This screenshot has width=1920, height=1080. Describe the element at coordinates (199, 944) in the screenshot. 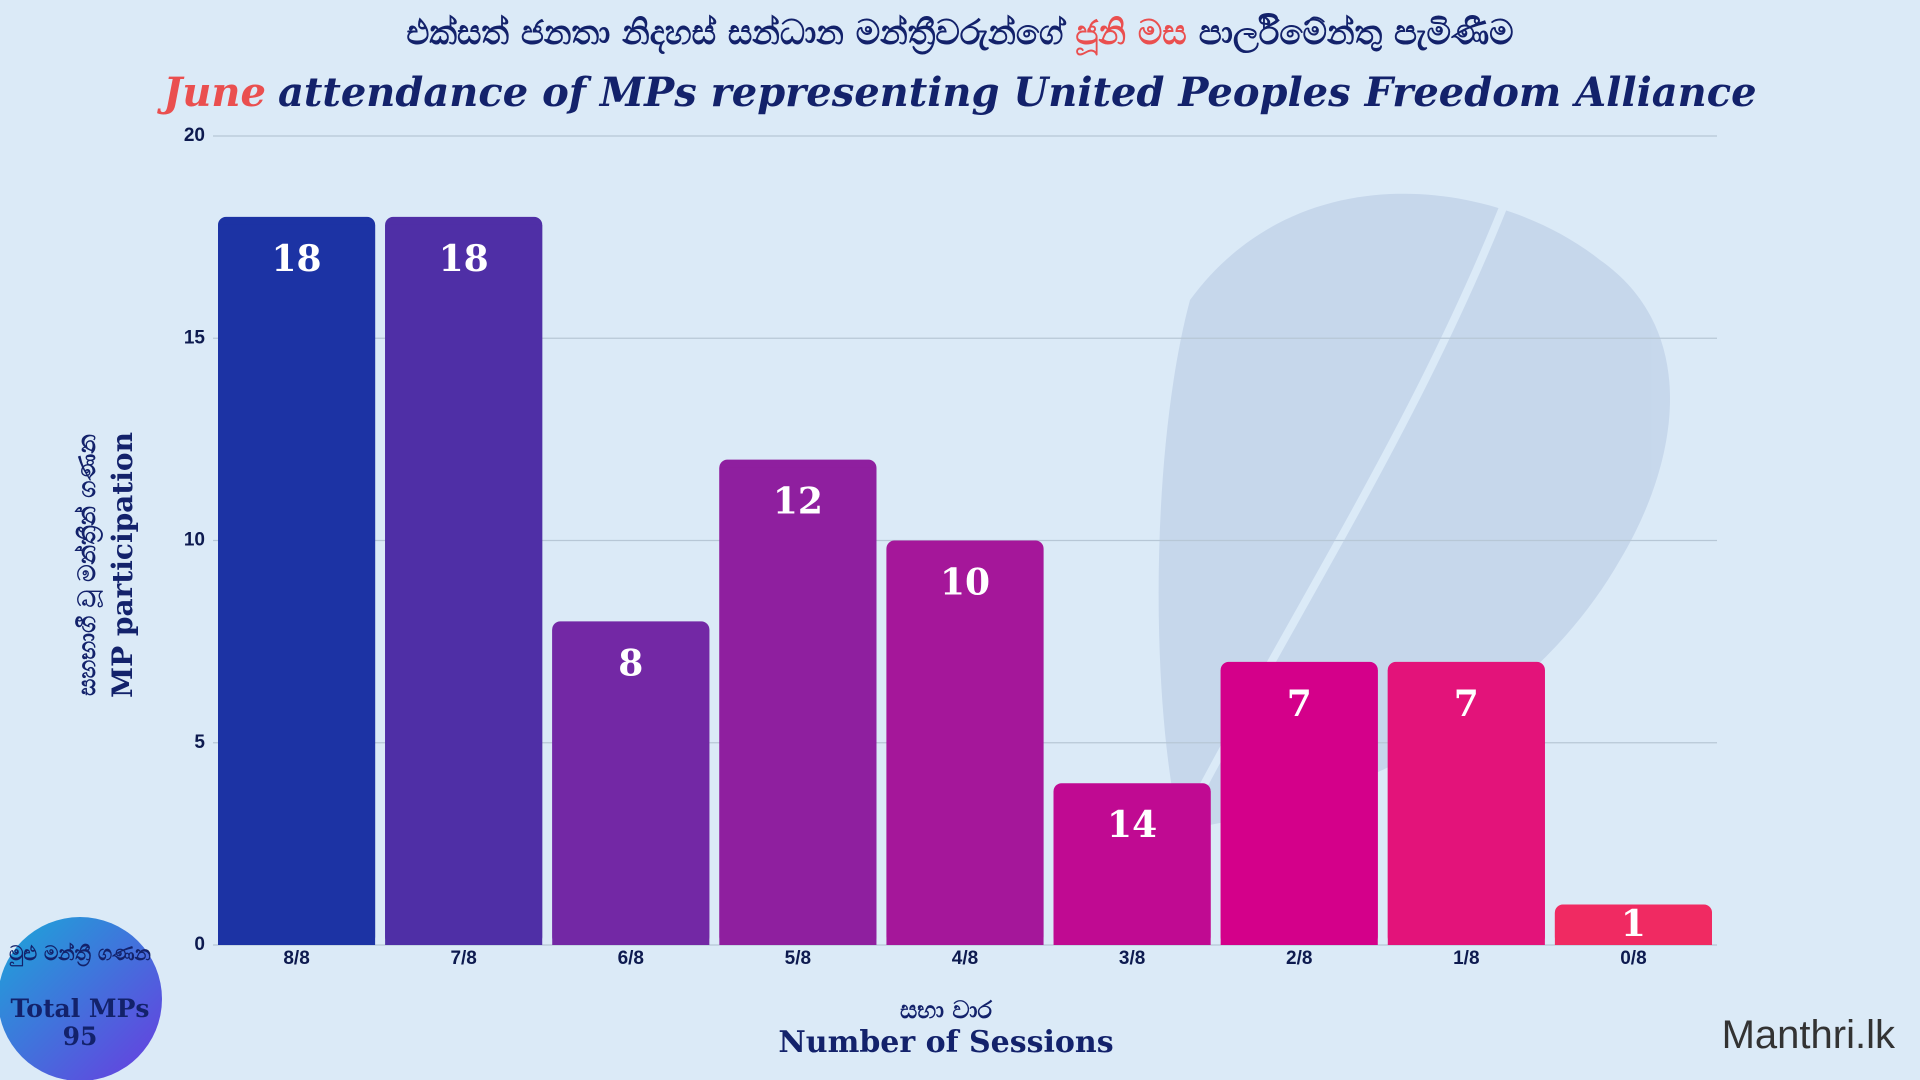

I see `y-tick-label: 0` at that location.